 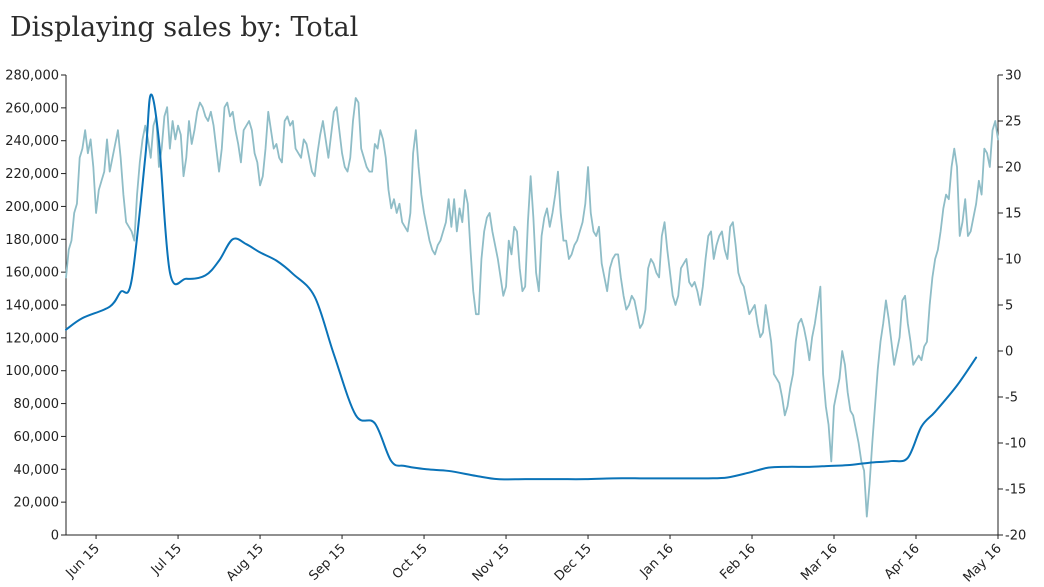 What do you see at coordinates (1009, 306) in the screenshot?
I see `right-tick-label: 5` at bounding box center [1009, 306].